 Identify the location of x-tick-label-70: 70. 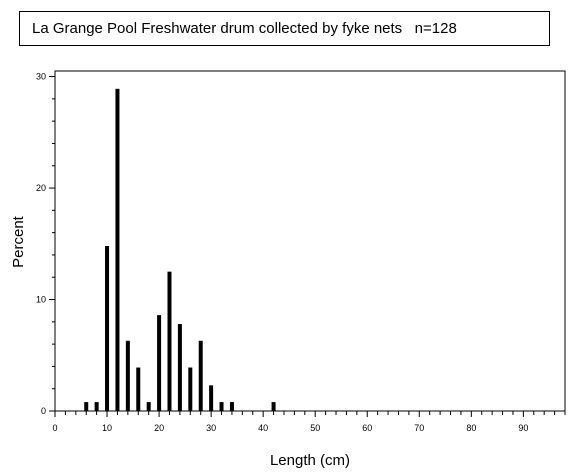
(419, 428).